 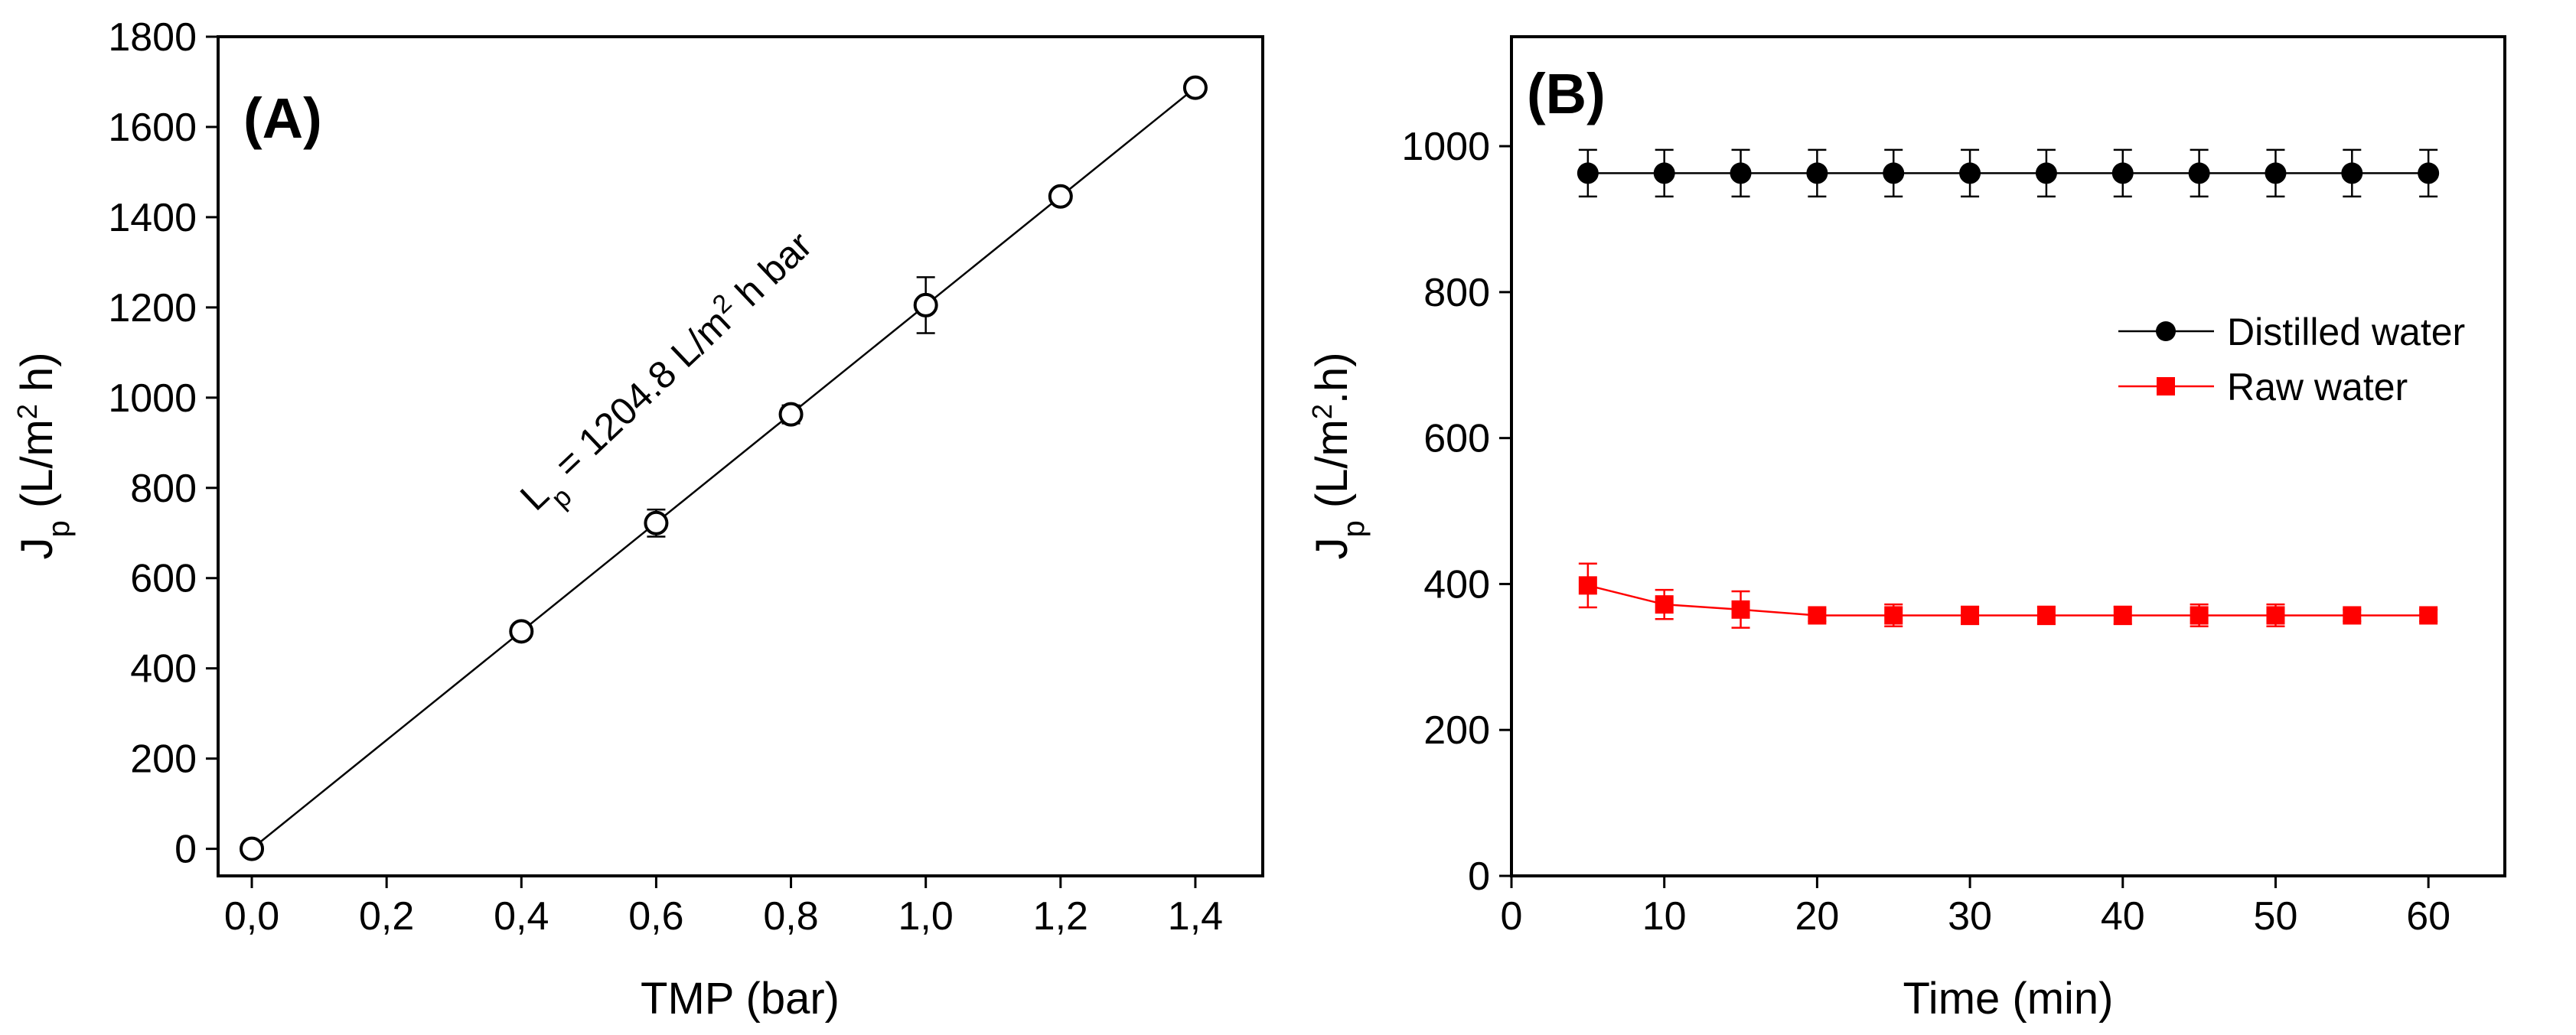 What do you see at coordinates (2276, 916) in the screenshot?
I see `panel-b-xtick-label: 50` at bounding box center [2276, 916].